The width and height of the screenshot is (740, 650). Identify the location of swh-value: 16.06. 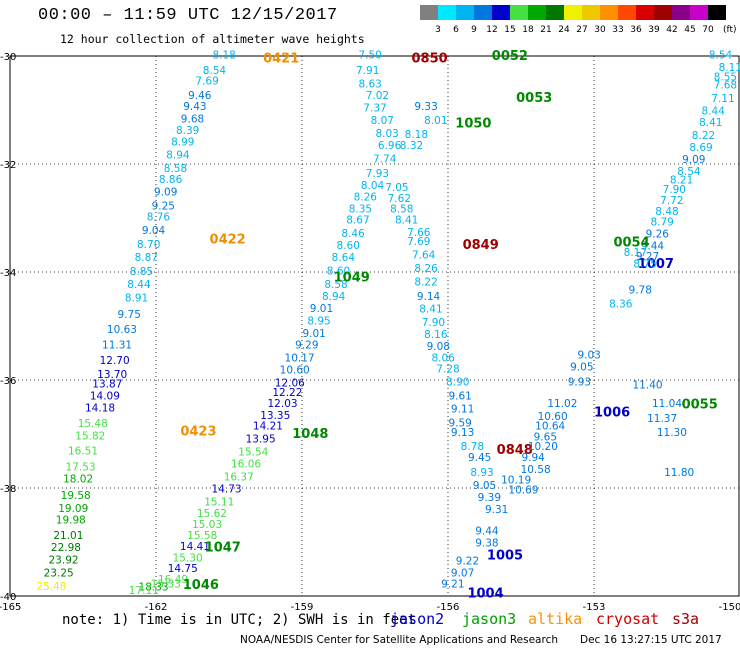
(246, 464).